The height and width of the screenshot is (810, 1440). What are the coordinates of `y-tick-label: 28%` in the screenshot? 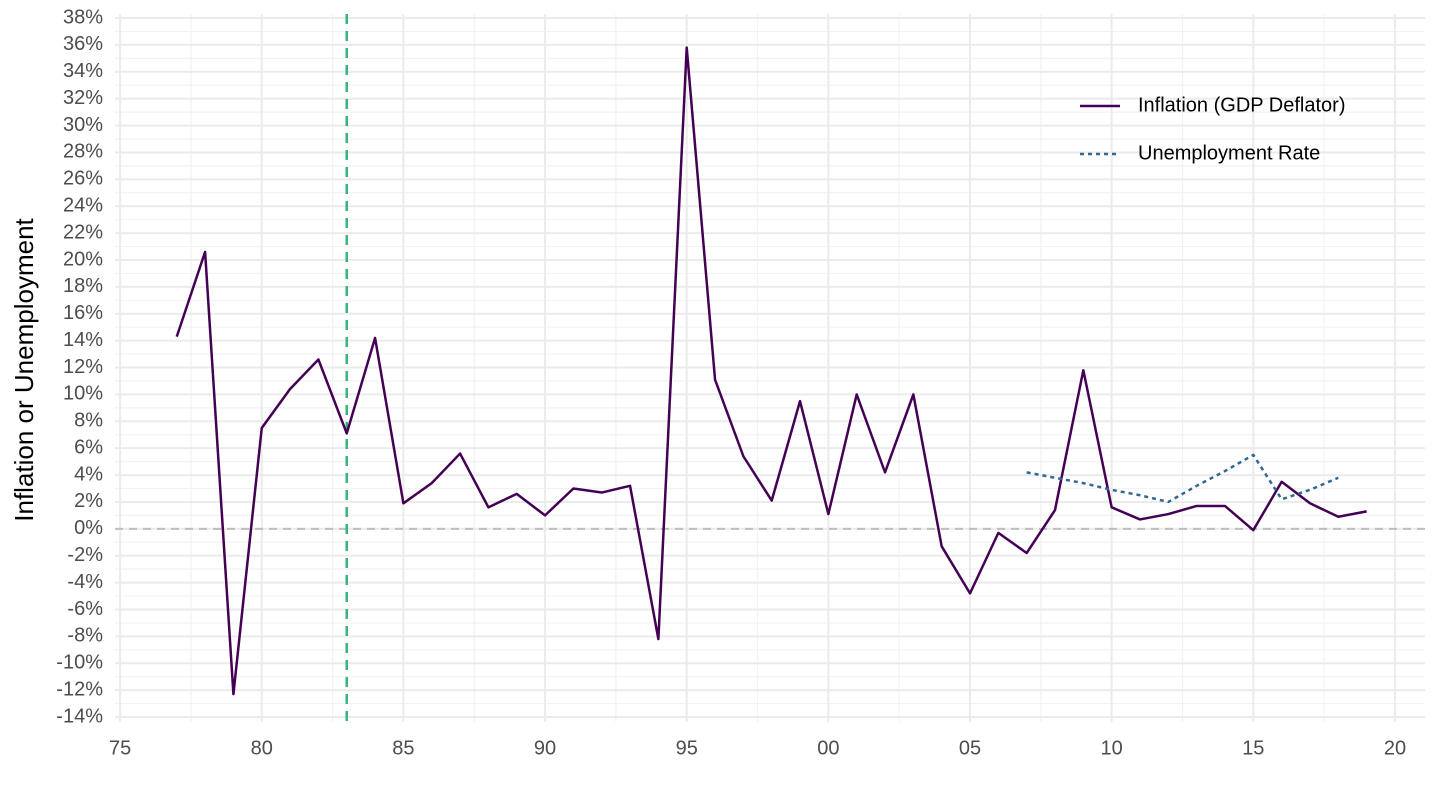 It's located at (83, 152).